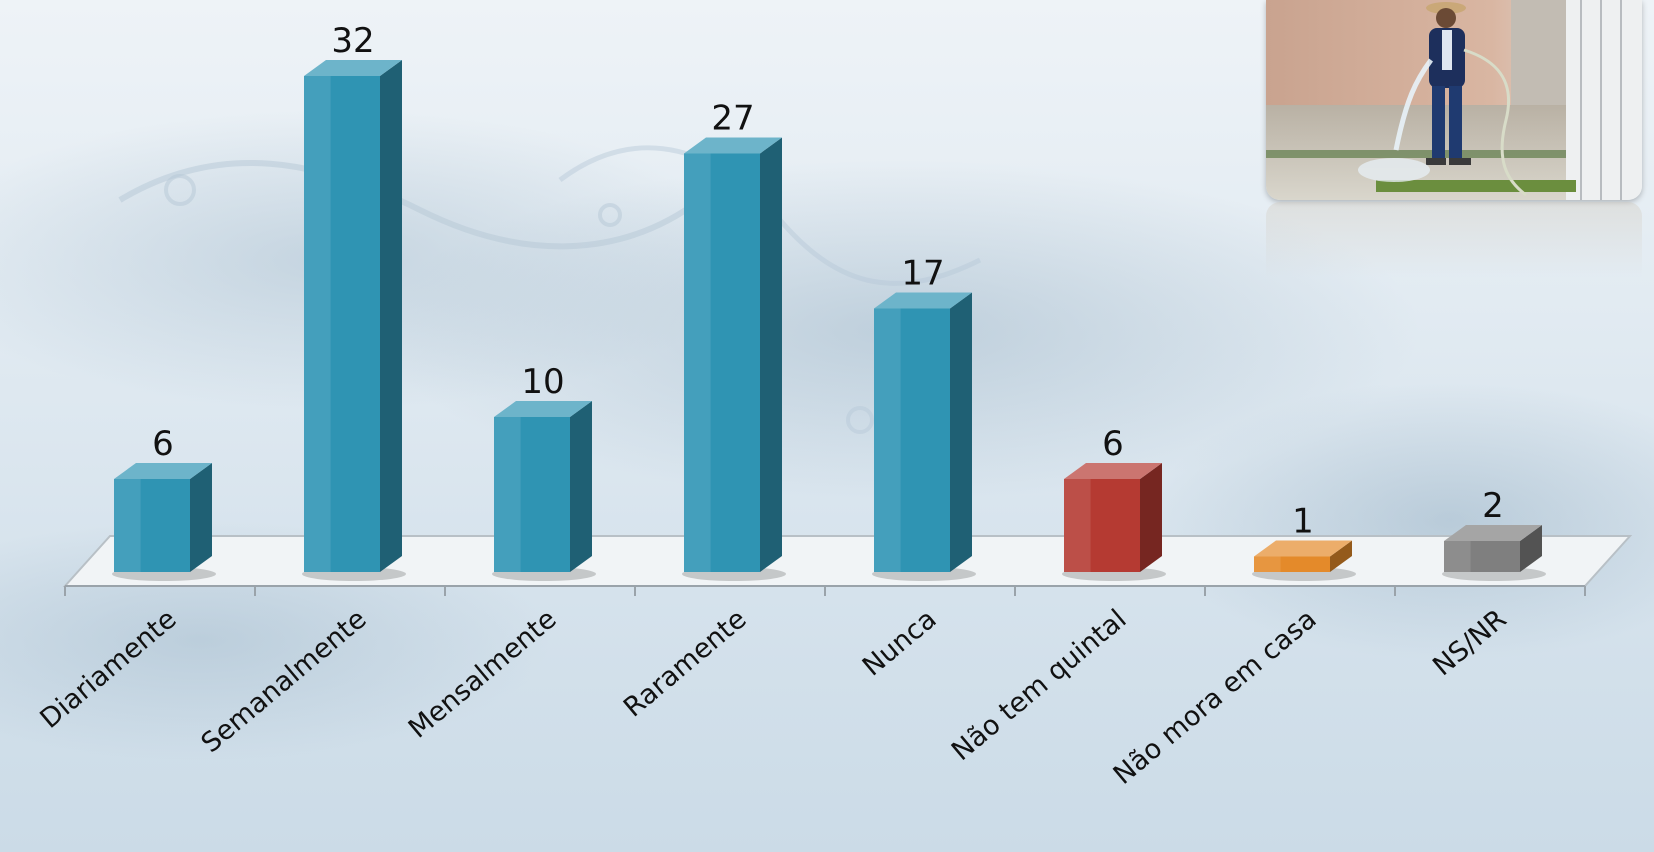 The width and height of the screenshot is (1654, 852). I want to click on category-label: Não tem quintal, so click(1039, 686).